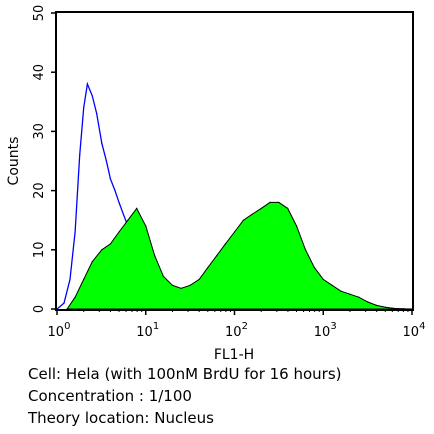 This screenshot has height=434, width=434. Describe the element at coordinates (147, 330) in the screenshot. I see `x-tick-label: 10¹` at that location.